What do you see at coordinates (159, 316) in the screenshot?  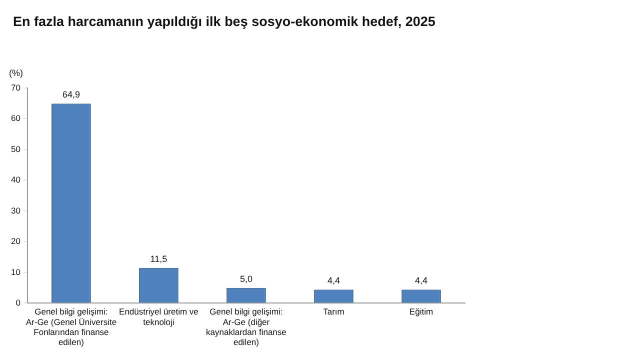 I see `x-tick-label: Endüstriyel üretim ve teknoloji` at bounding box center [159, 316].